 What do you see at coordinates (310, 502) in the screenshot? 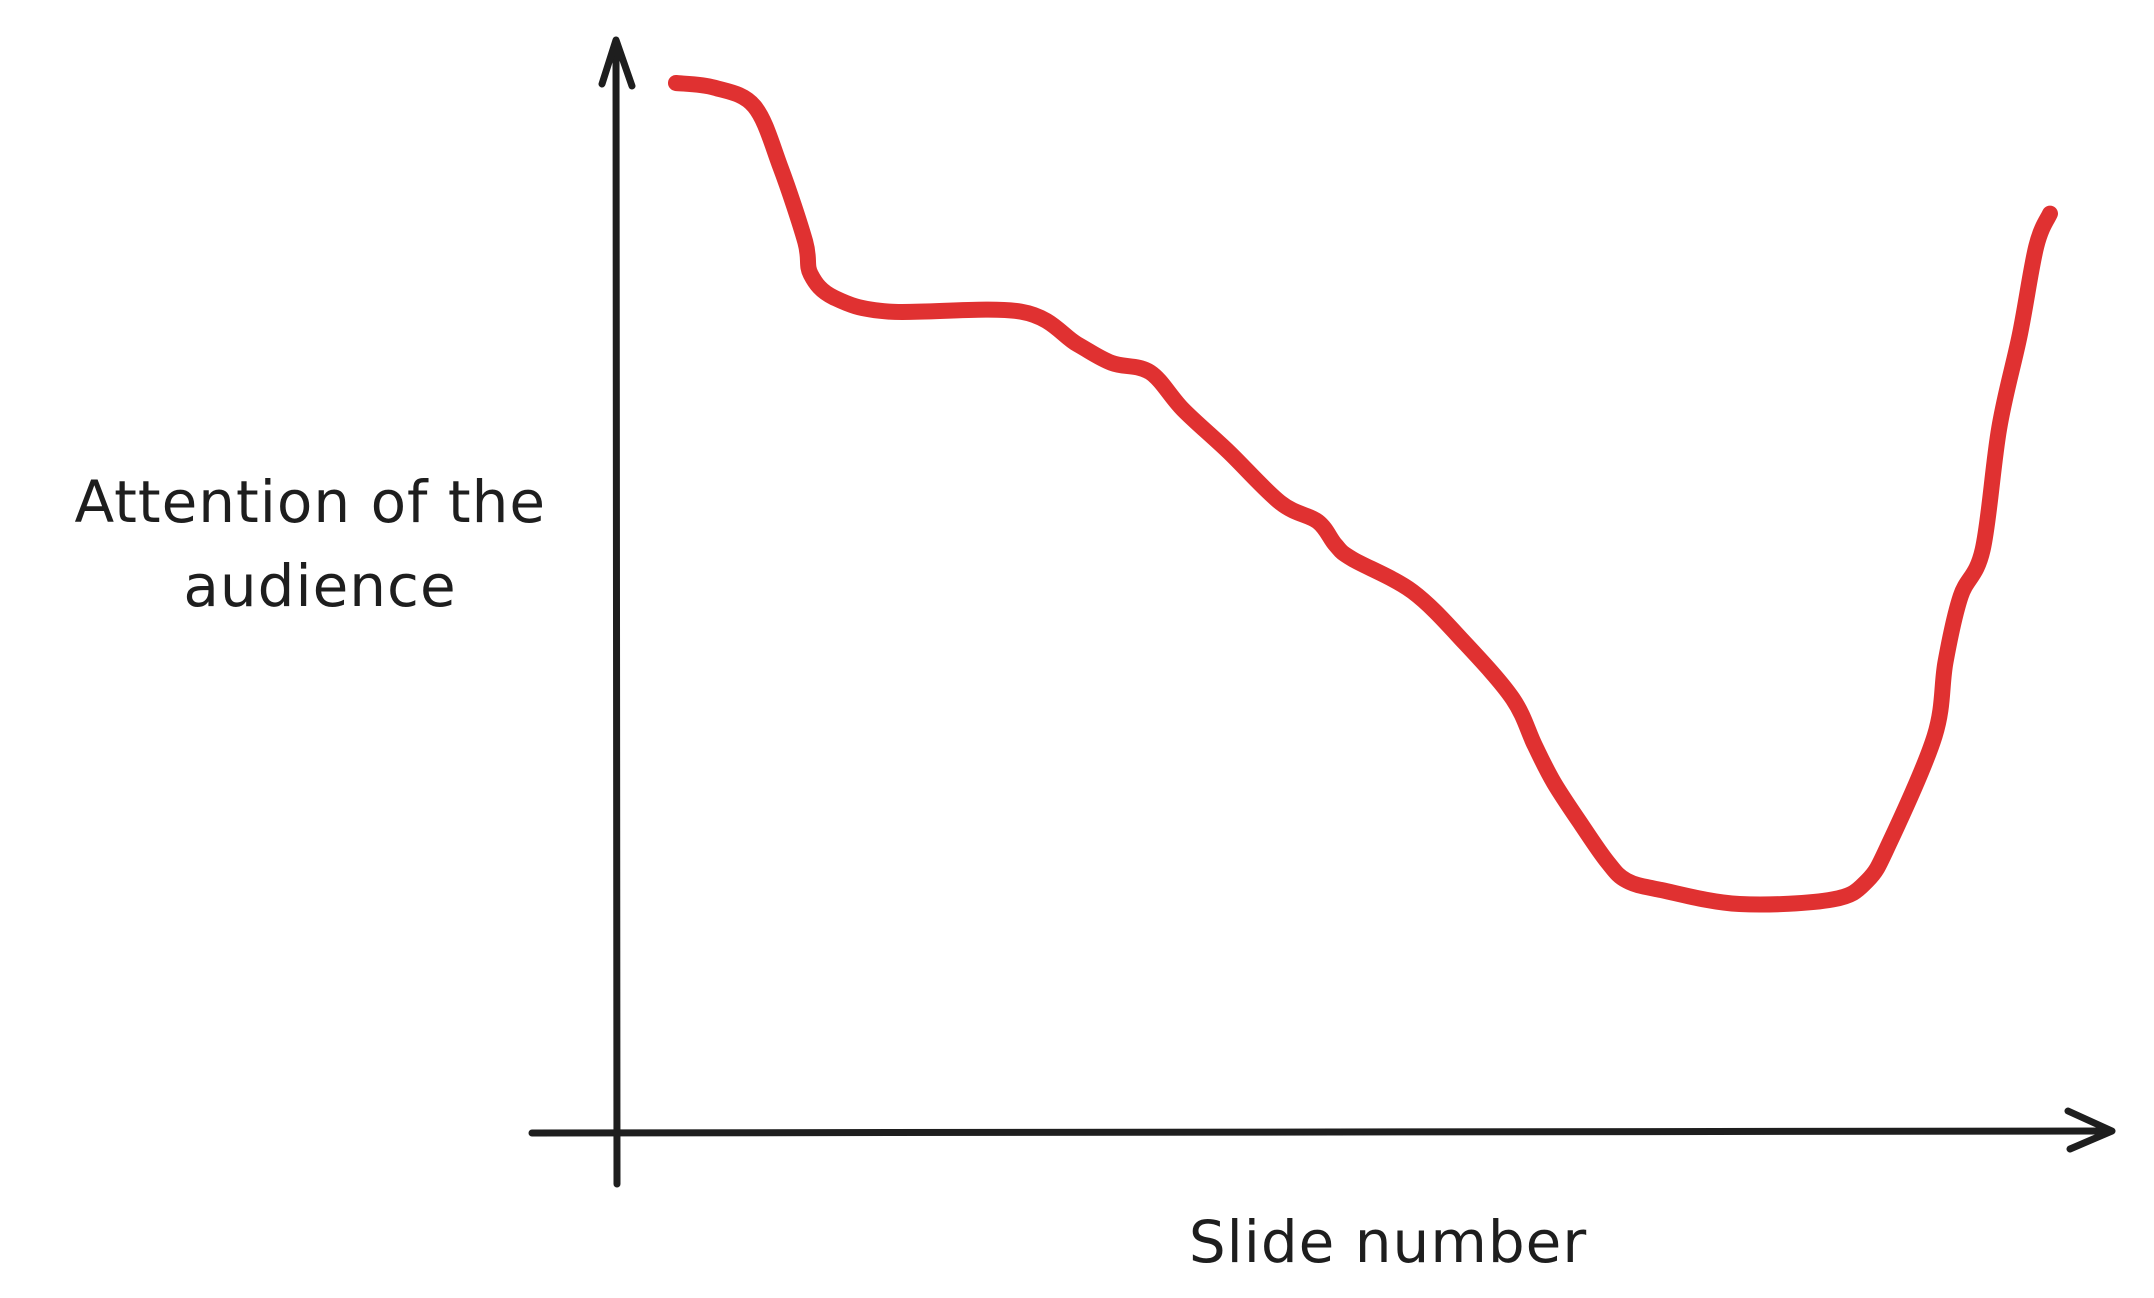
I see `y-axis-label-line-1: Attention of the` at bounding box center [310, 502].